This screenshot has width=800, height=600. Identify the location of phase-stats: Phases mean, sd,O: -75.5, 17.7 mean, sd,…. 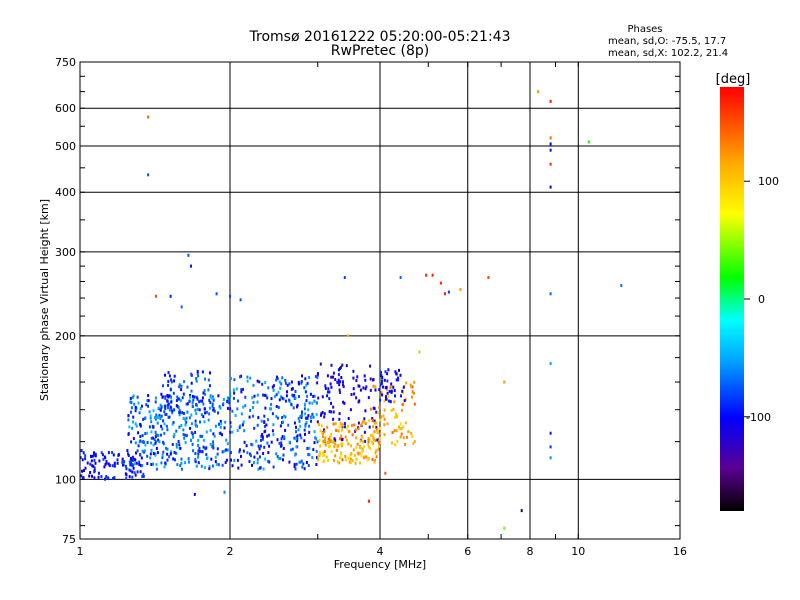
(668, 41).